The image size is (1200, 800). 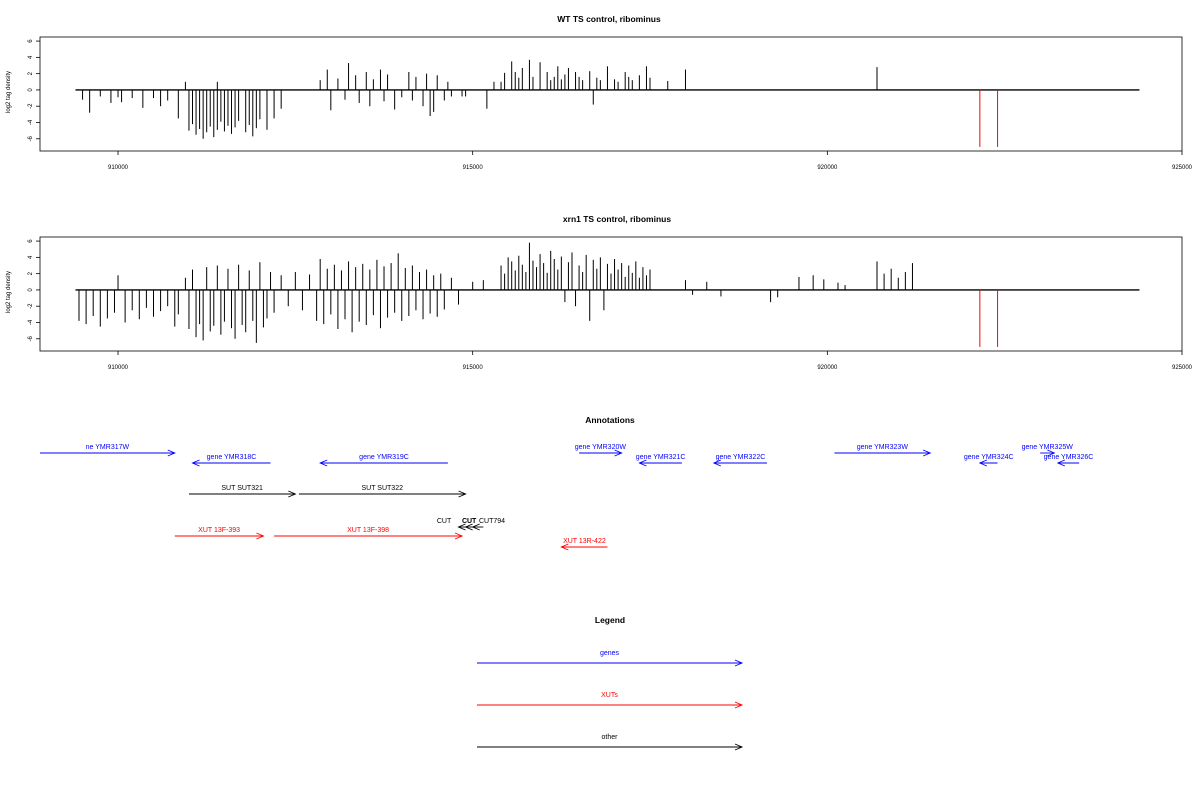 I want to click on feature-gene: gene YMR326C, so click(x=1069, y=460).